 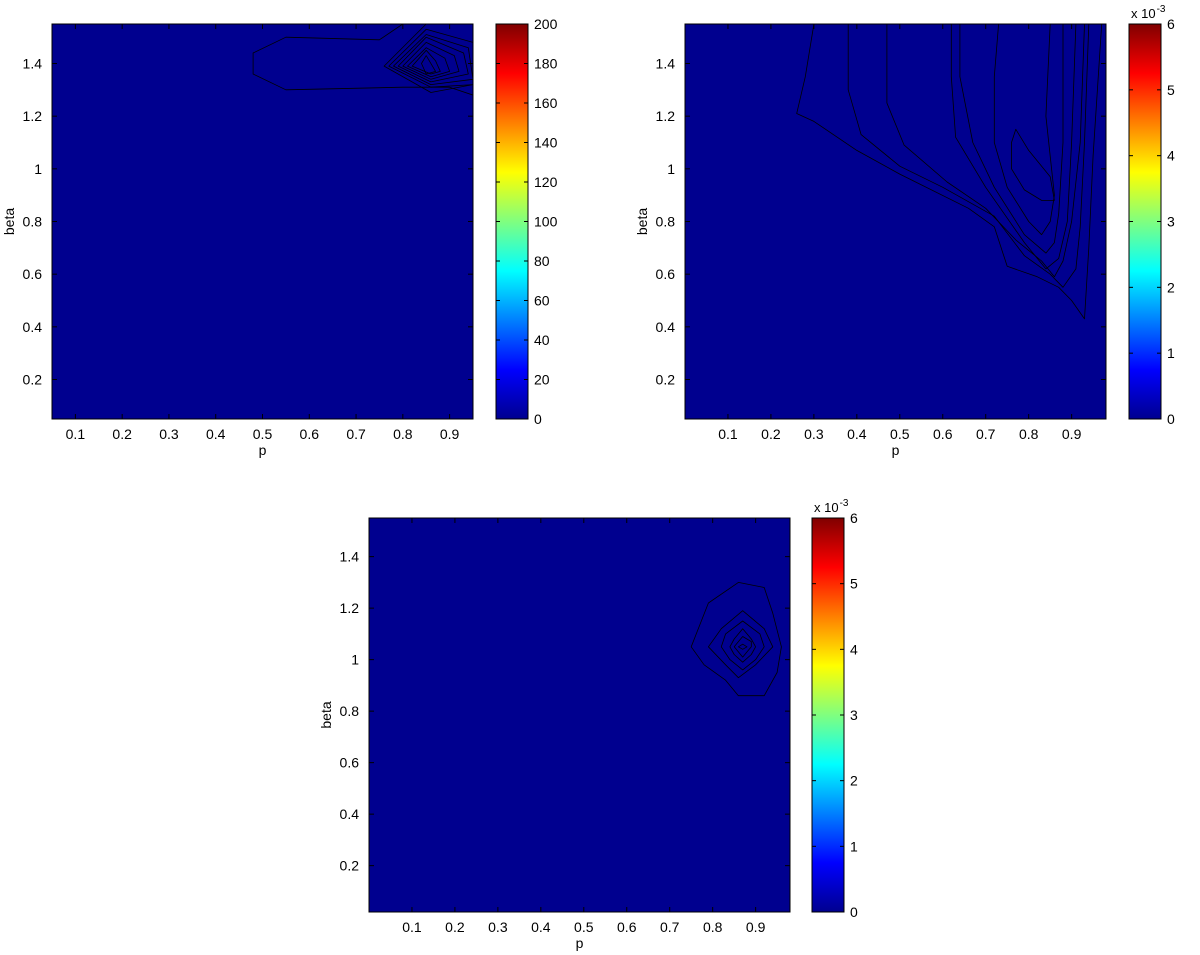 What do you see at coordinates (546, 143) in the screenshot?
I see `colorbar-tick-label: 140` at bounding box center [546, 143].